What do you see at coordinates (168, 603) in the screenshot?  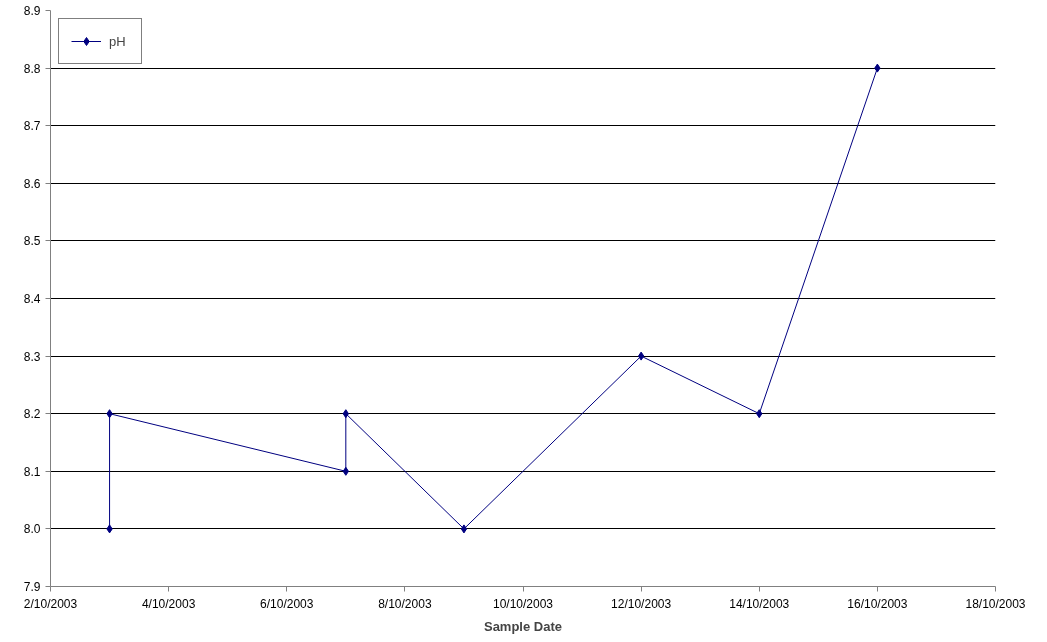 I see `x-tick-label: 4/10/2003` at bounding box center [168, 603].